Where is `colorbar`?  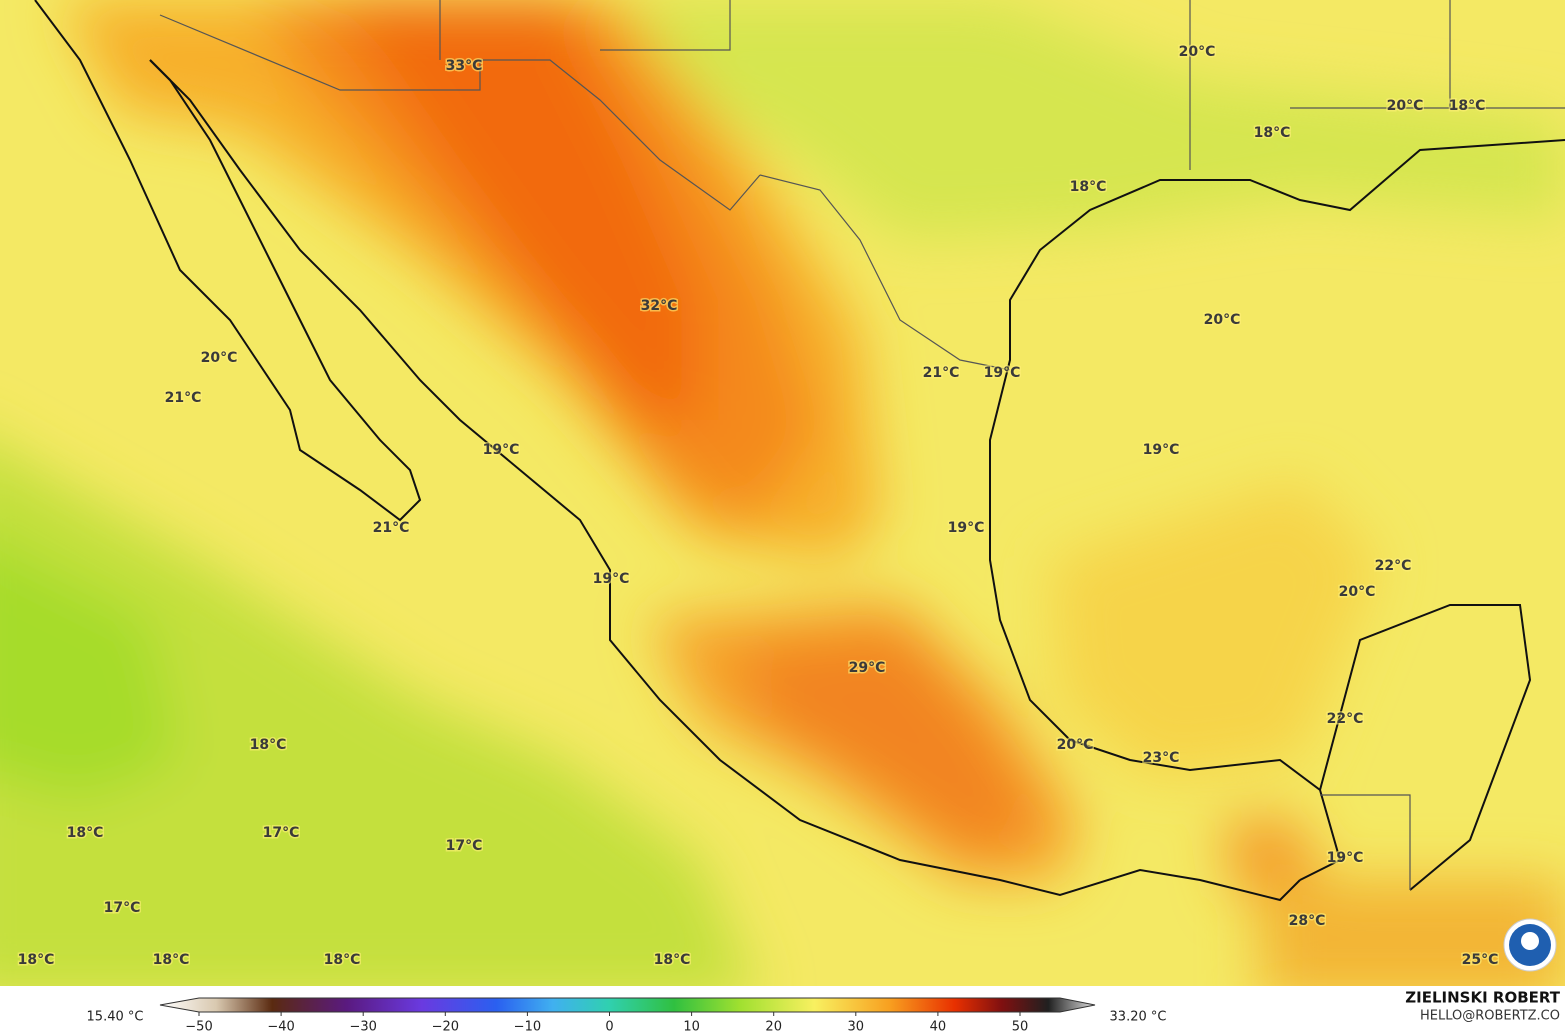
colorbar is located at coordinates (627, 1005).